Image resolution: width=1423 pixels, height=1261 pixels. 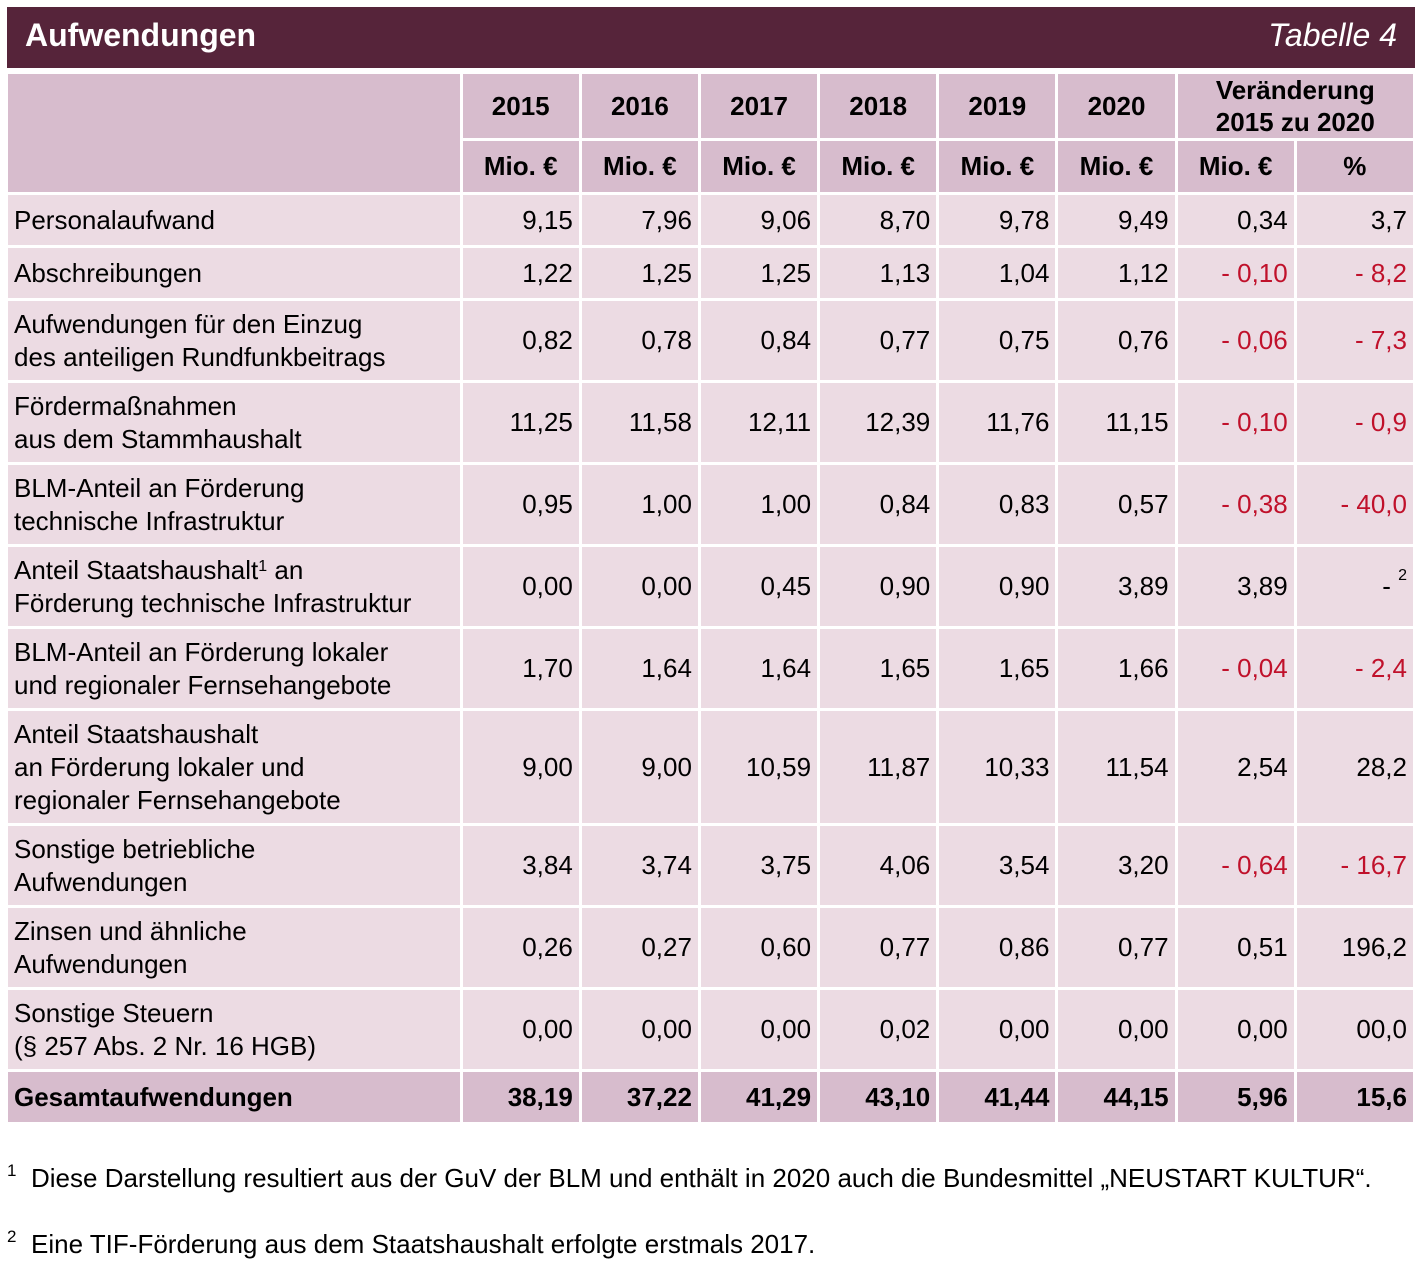 What do you see at coordinates (201, 651) in the screenshot?
I see `row-label-line: BLM-Anteil an Förderung lokaler` at bounding box center [201, 651].